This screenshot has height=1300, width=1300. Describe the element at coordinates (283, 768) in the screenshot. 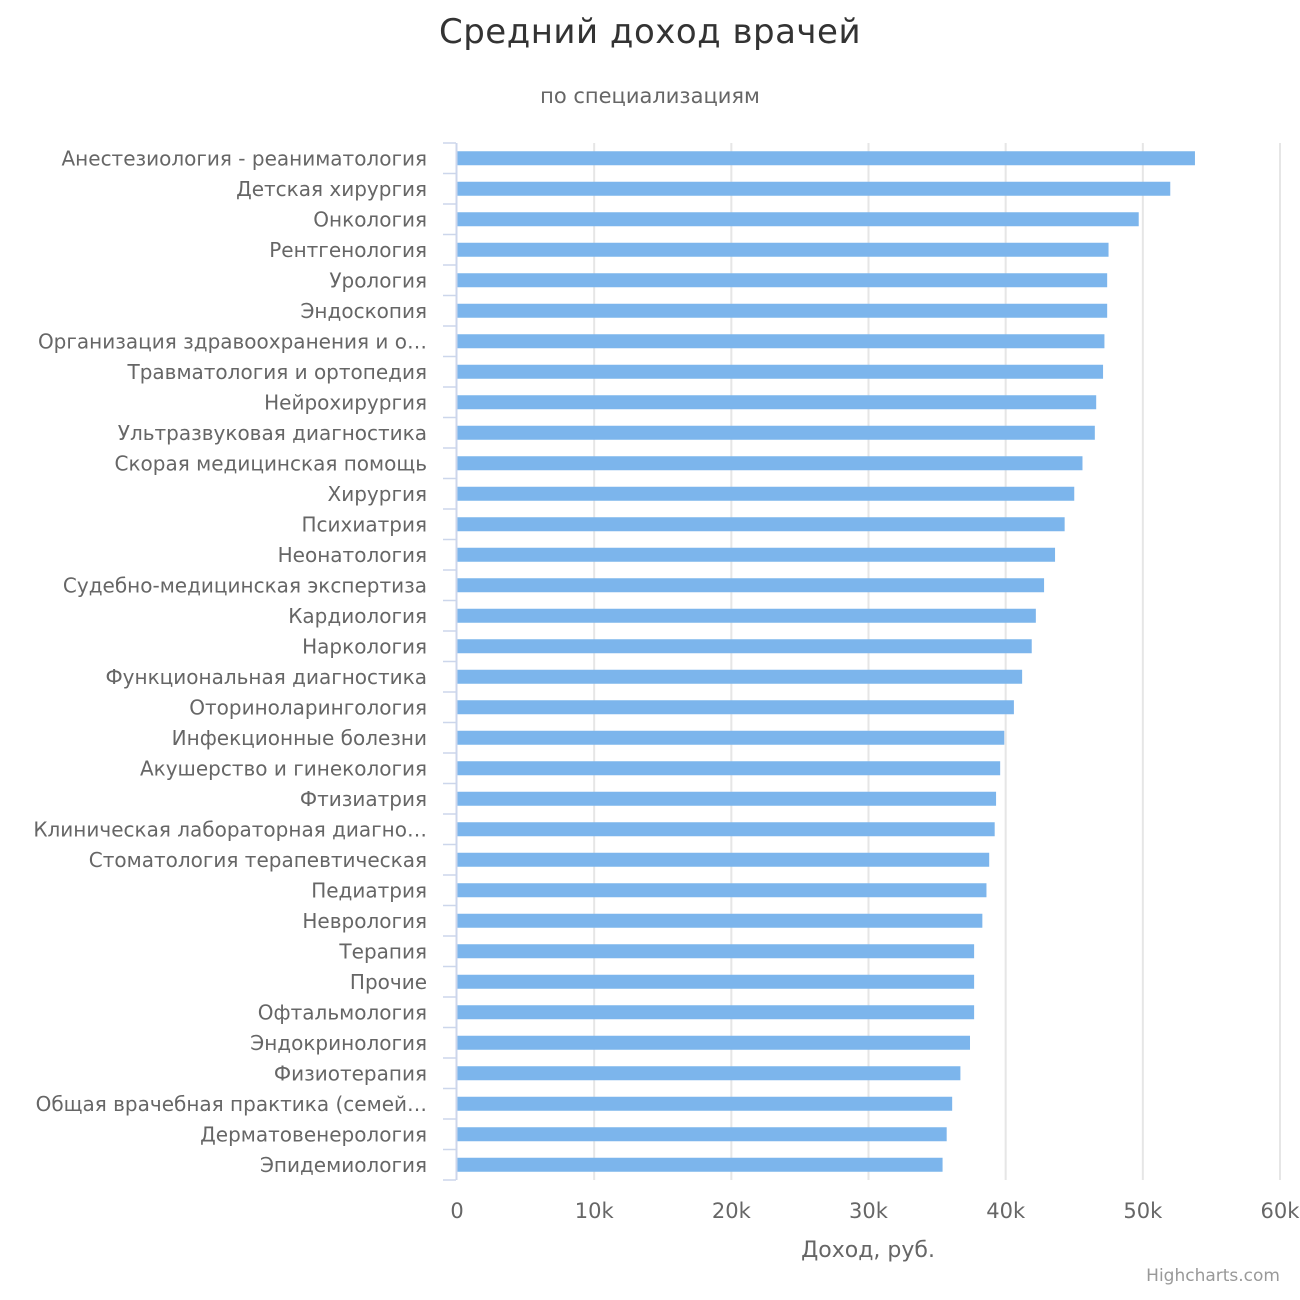

I see `category-label: Акушерство и гинекология` at that location.